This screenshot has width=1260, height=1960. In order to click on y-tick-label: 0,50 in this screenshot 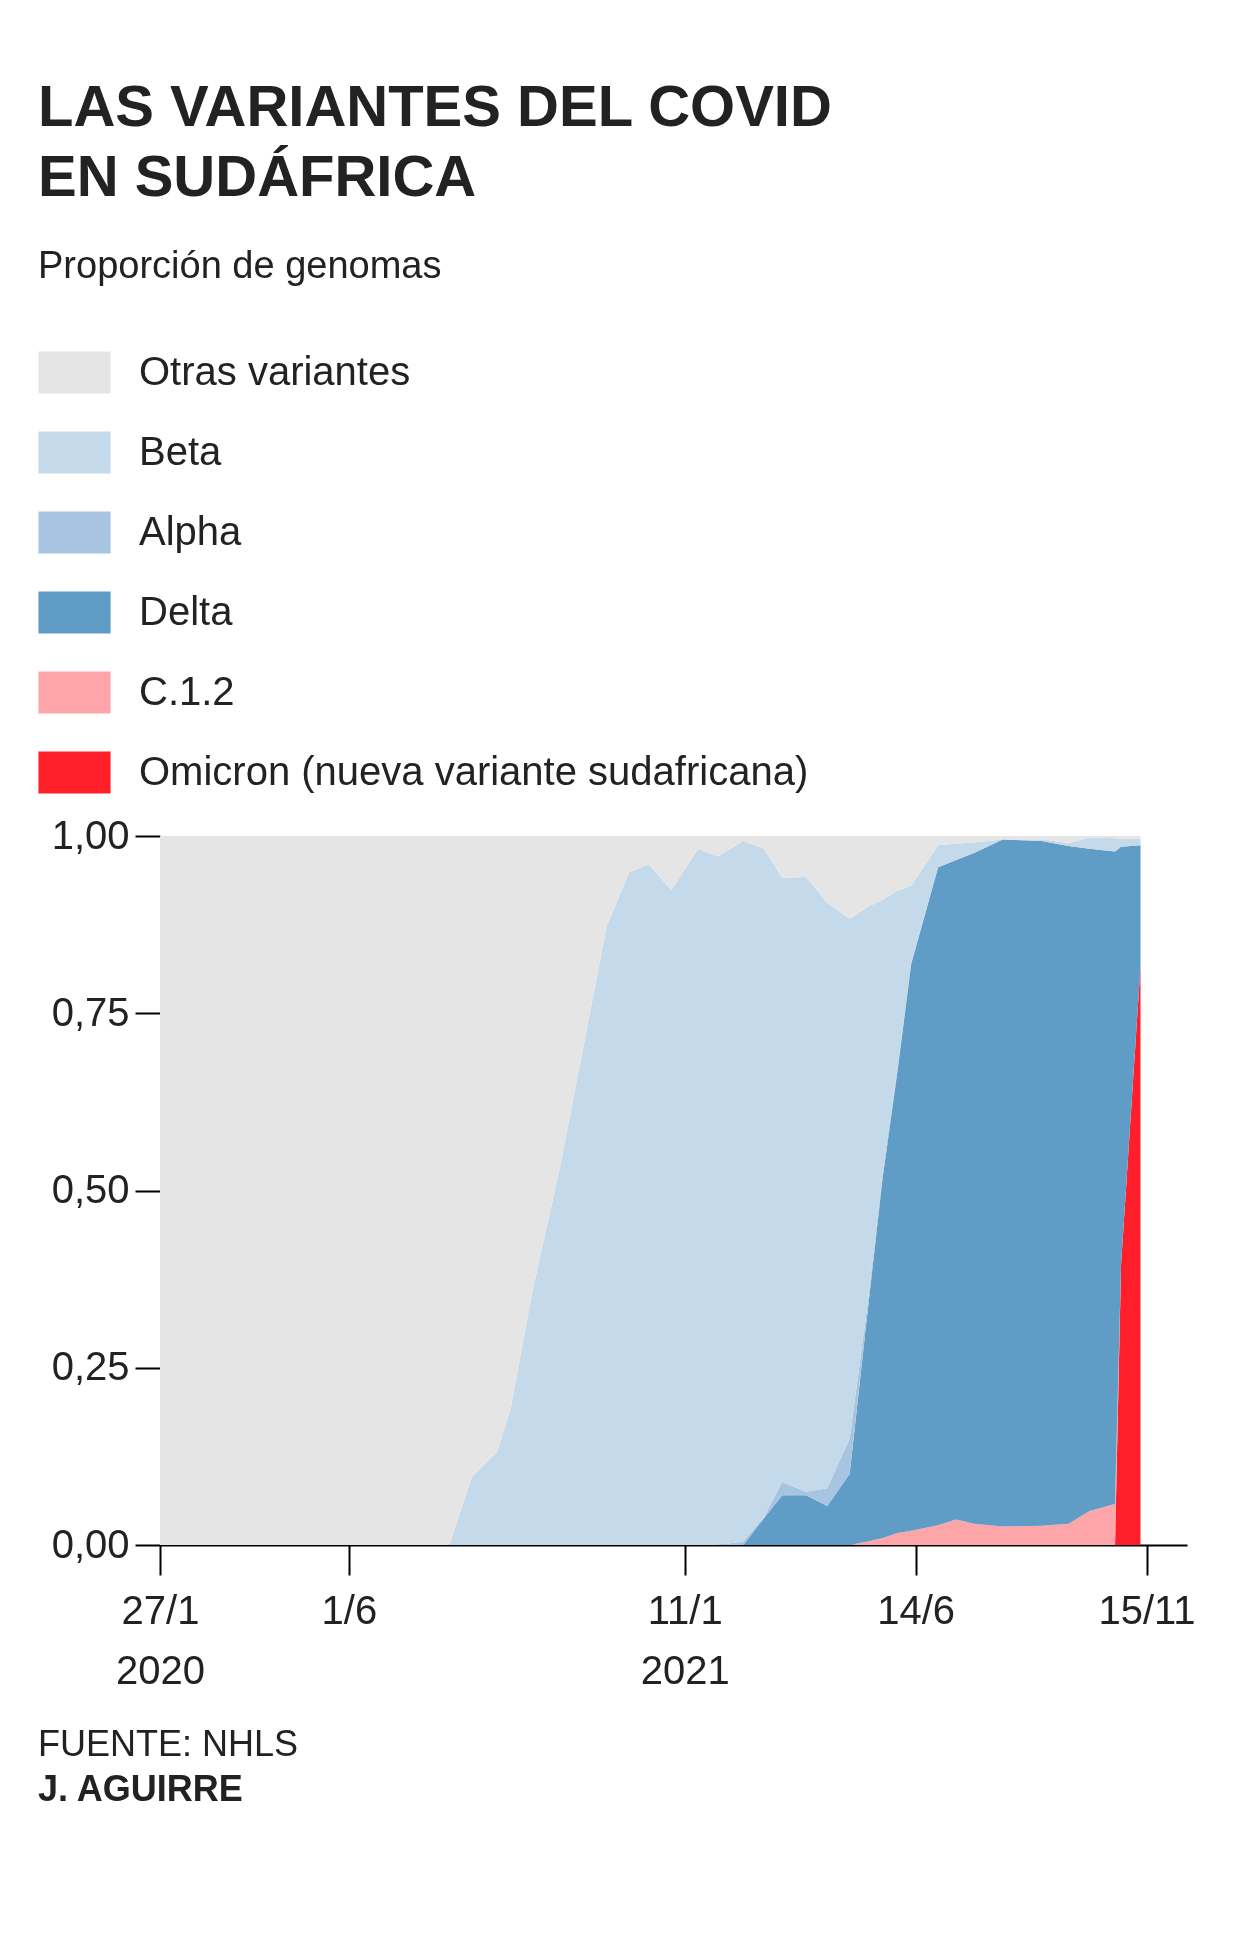, I will do `click(90, 1189)`.